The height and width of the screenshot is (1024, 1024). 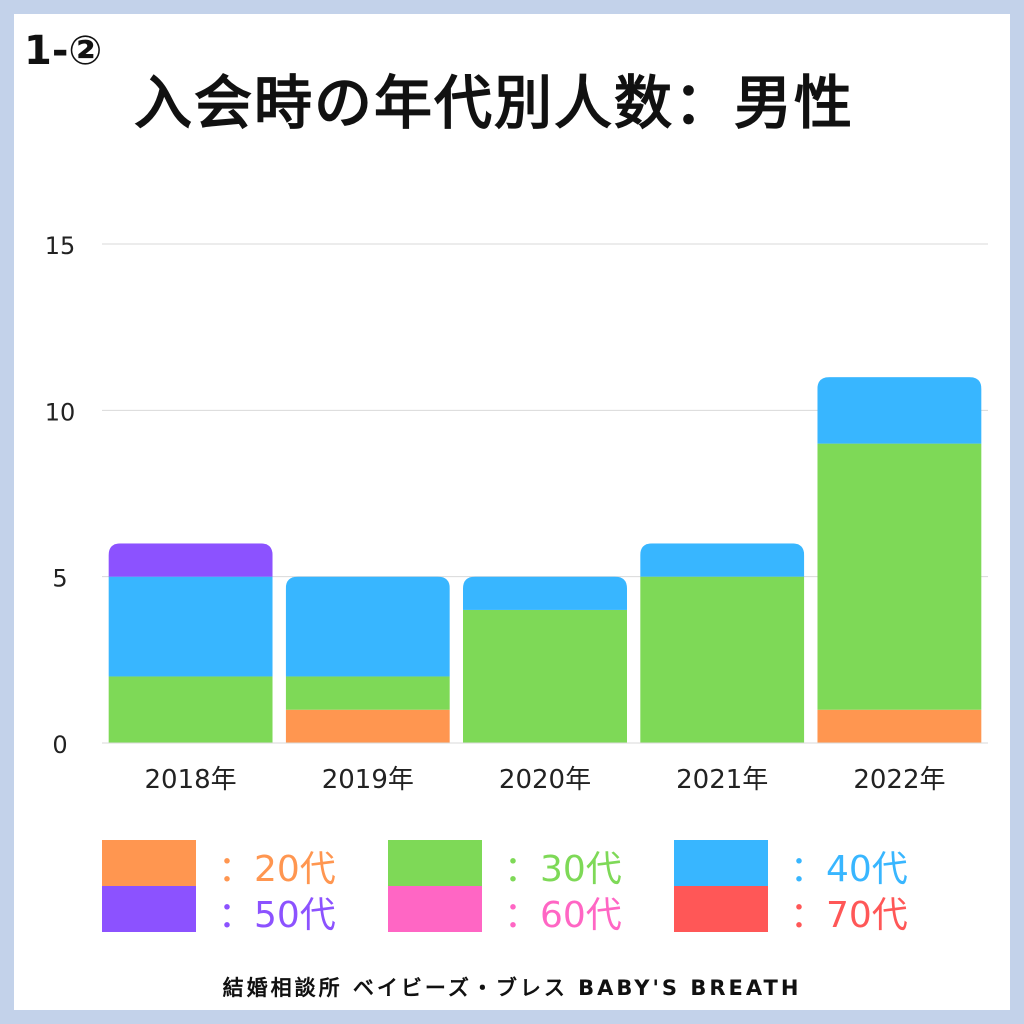 What do you see at coordinates (59, 579) in the screenshot?
I see `y-tick-label: 5` at bounding box center [59, 579].